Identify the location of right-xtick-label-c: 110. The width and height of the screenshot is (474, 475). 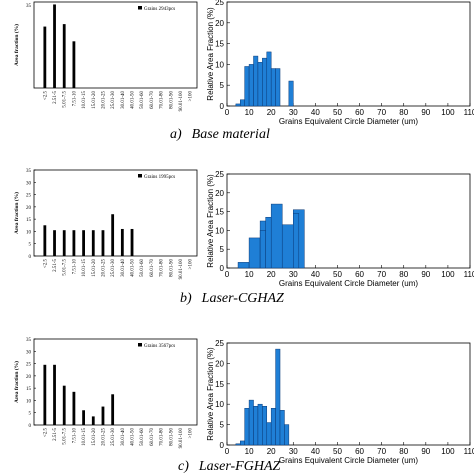
(469, 451).